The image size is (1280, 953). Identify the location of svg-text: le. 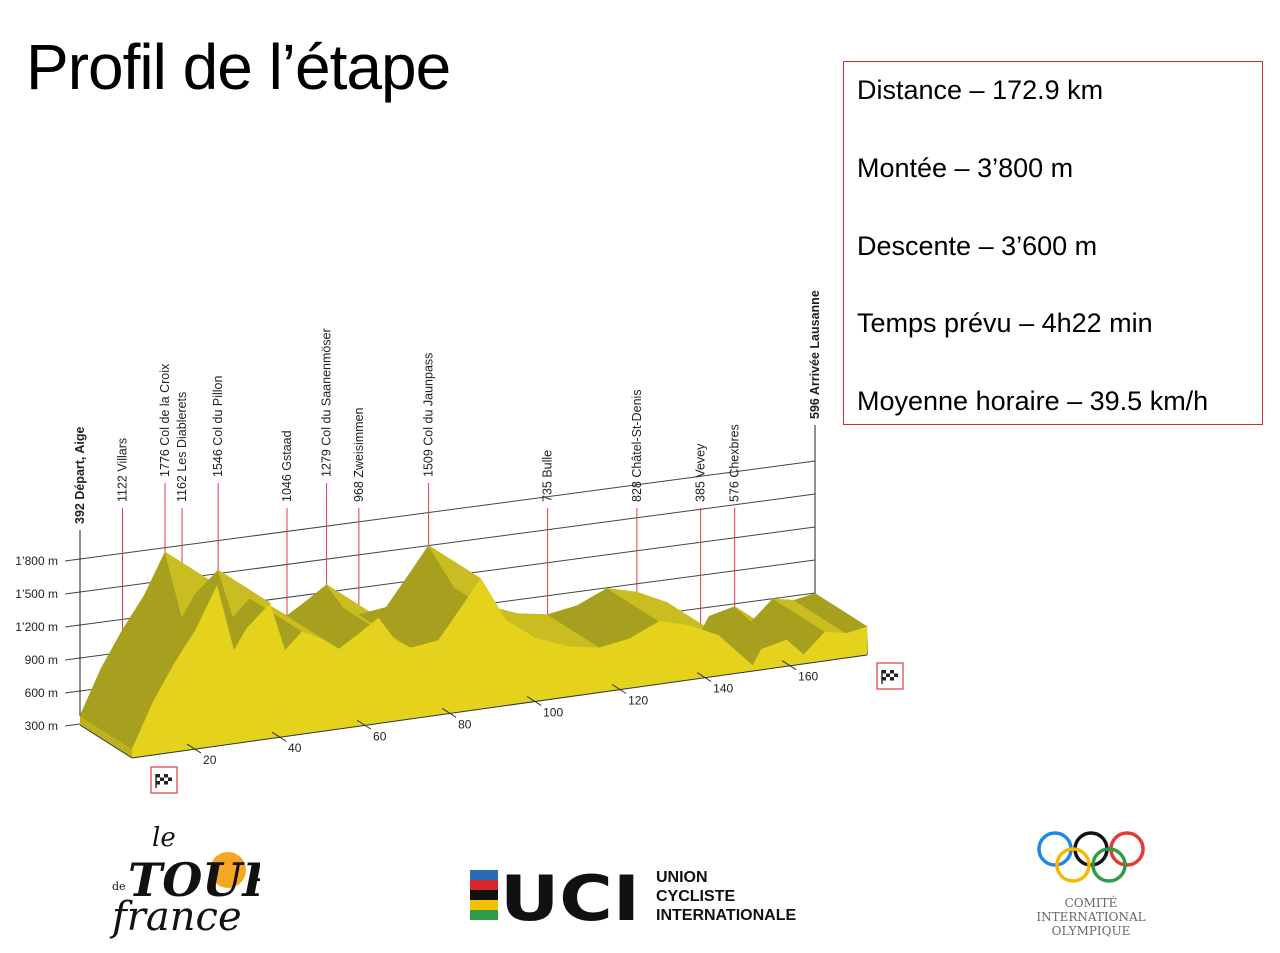
(164, 838).